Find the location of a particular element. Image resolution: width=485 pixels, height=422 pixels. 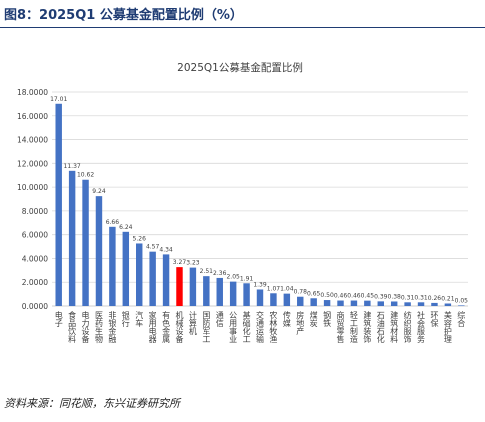

data-label: 2.05 is located at coordinates (233, 277).